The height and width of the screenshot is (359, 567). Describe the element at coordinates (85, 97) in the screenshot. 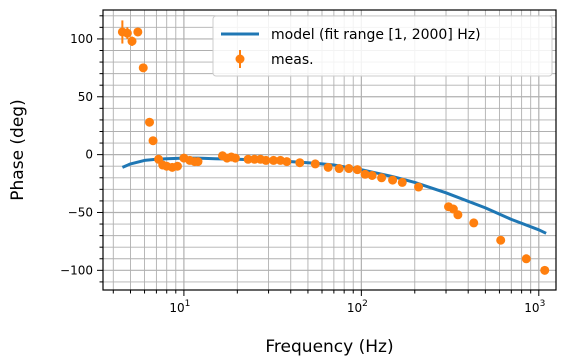

I see `y-tick-label: 50` at that location.